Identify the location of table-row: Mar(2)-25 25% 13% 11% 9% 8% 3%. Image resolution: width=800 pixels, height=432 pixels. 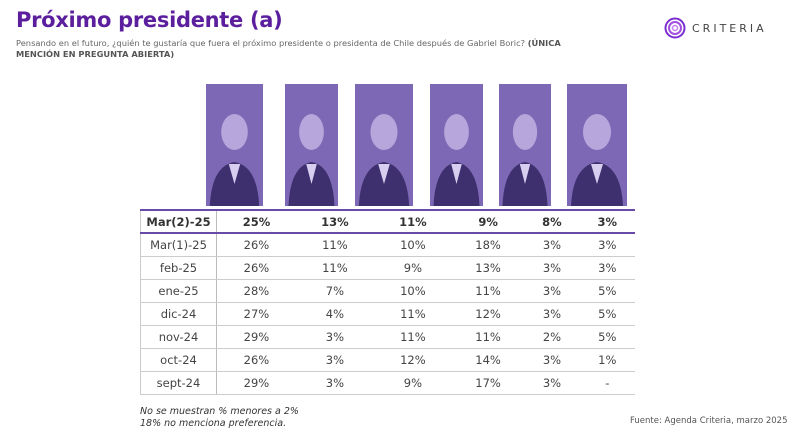
(387, 221).